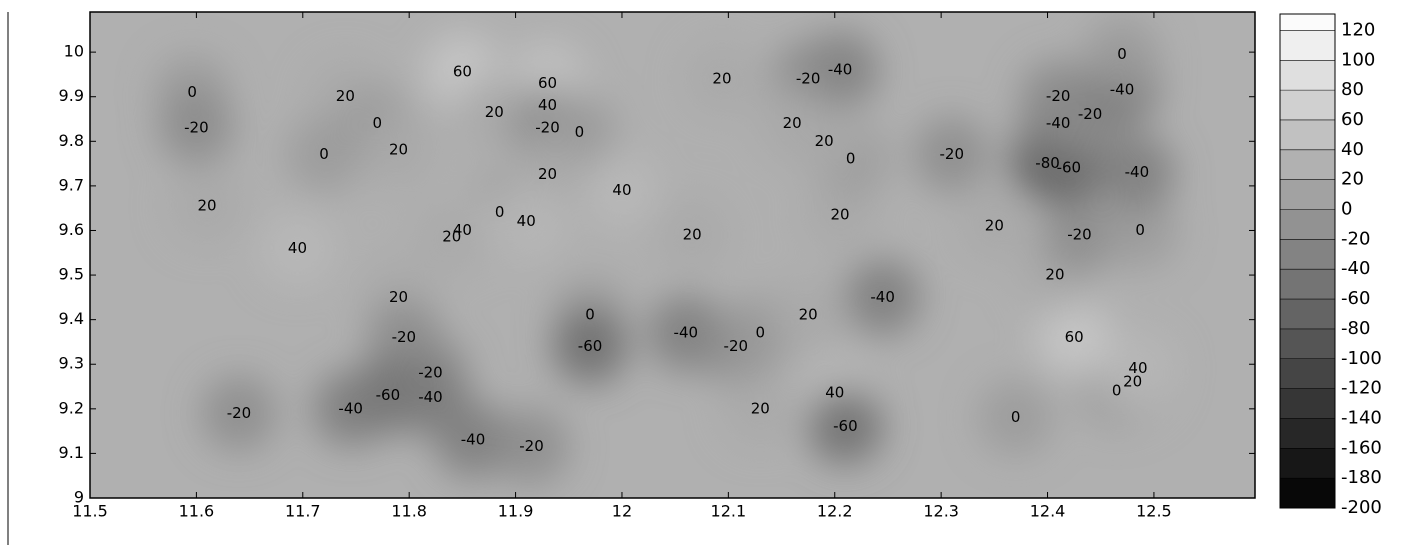 This screenshot has width=1411, height=549. I want to click on colorbar-tick-label: -60, so click(1355, 298).